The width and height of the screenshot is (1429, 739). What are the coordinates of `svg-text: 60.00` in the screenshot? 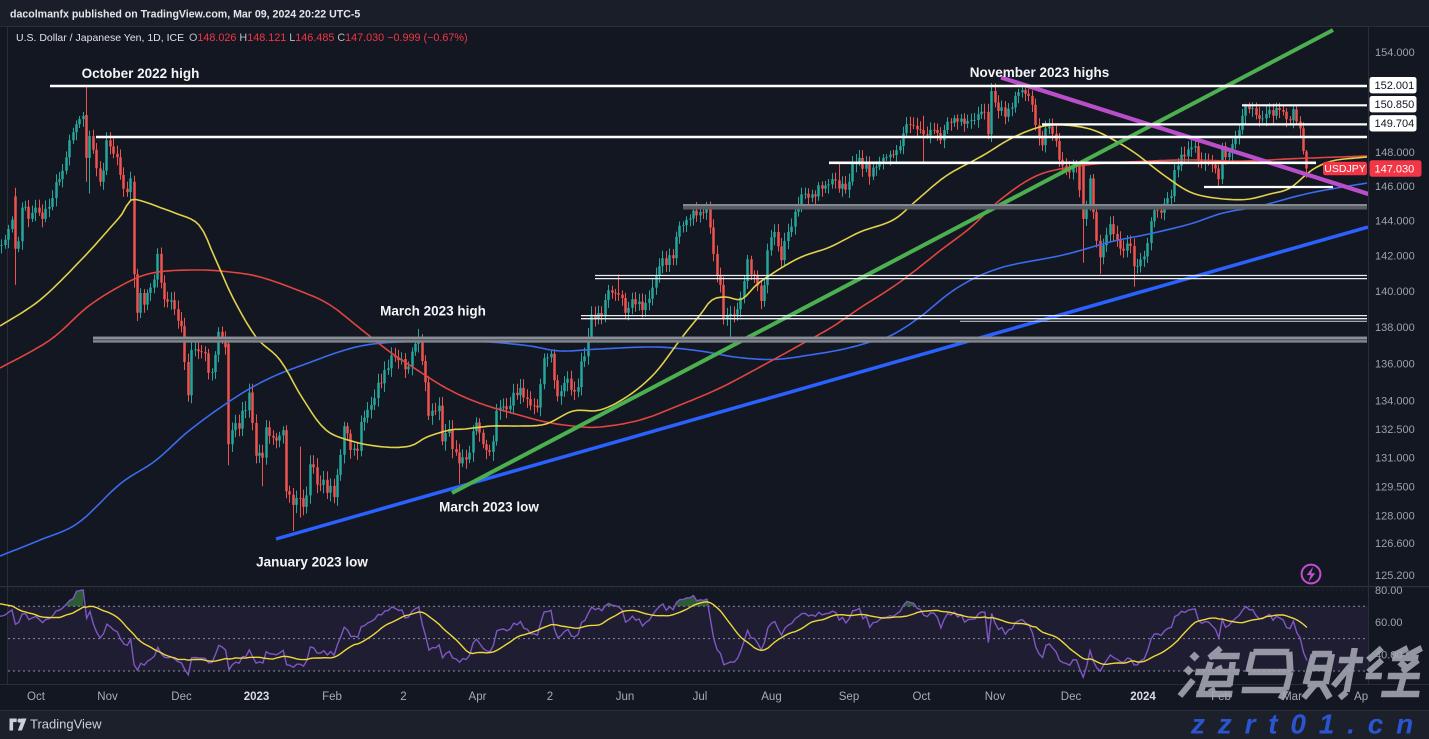 It's located at (1389, 623).